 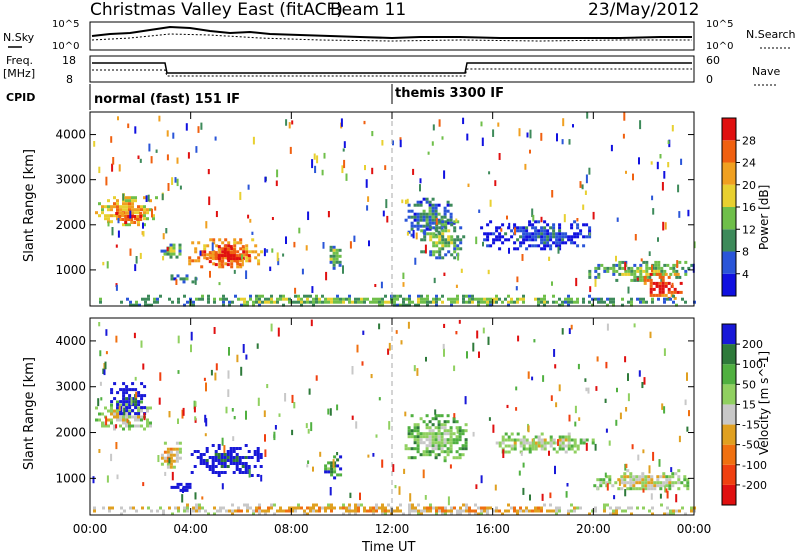 I want to click on freq-label-line1: Freq., so click(x=19, y=60).